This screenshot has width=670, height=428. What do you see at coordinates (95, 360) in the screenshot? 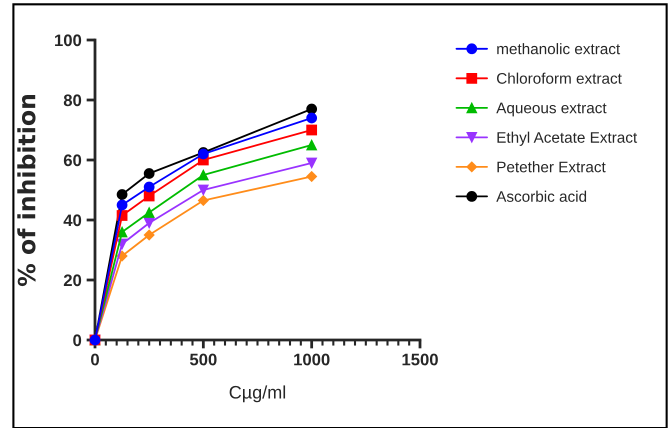
I see `x-tick-label: 0` at bounding box center [95, 360].